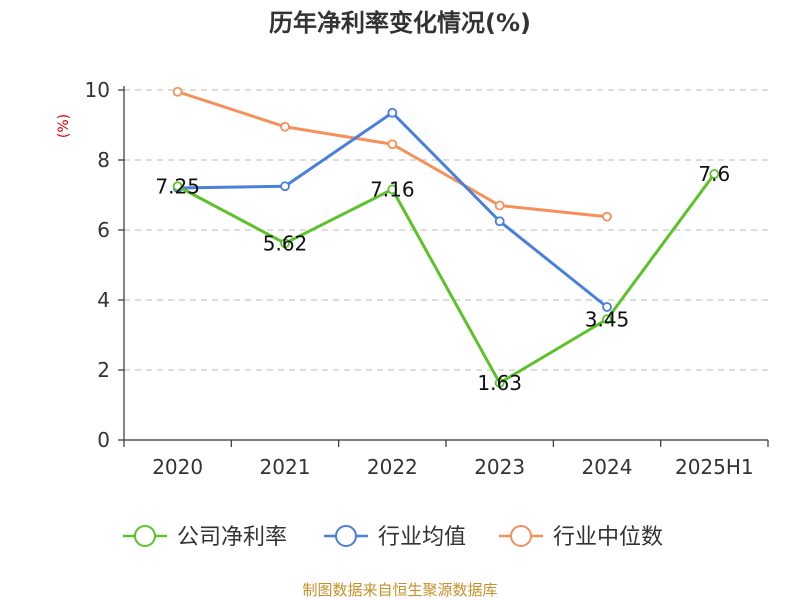 The width and height of the screenshot is (800, 600). I want to click on y-tick-label: 8, so click(103, 160).